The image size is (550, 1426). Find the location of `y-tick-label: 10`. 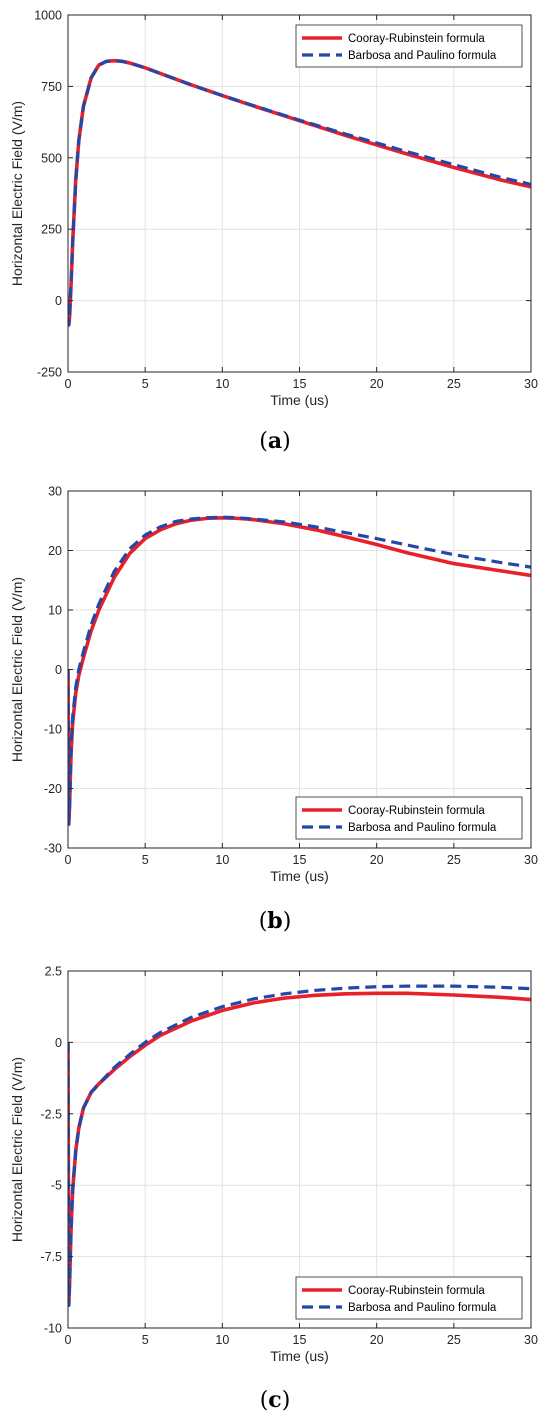

y-tick-label: 10 is located at coordinates (55, 611).